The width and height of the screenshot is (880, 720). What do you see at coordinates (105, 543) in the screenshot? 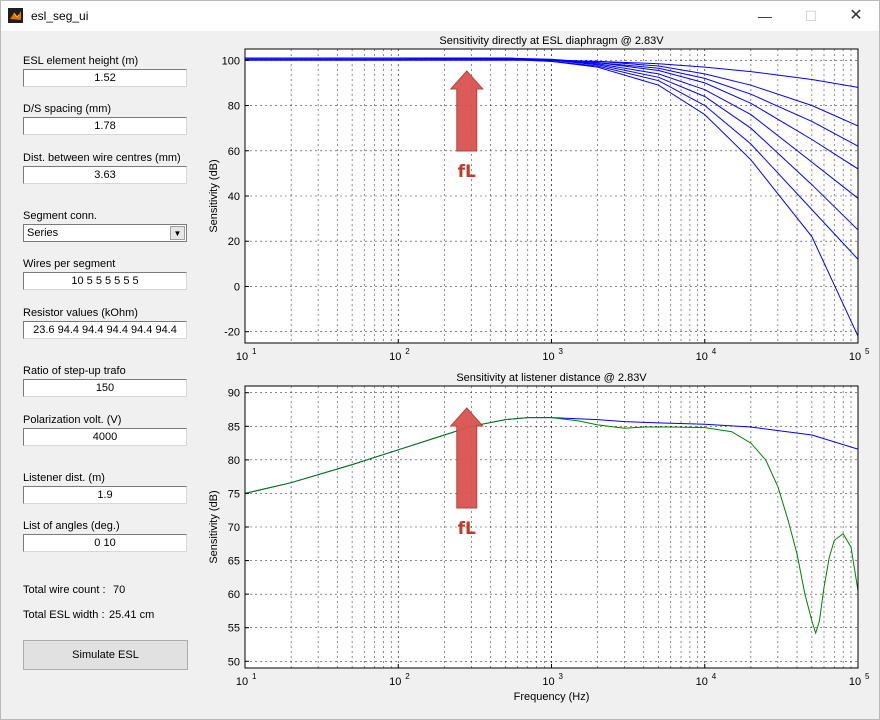
I see `angles-input` at bounding box center [105, 543].